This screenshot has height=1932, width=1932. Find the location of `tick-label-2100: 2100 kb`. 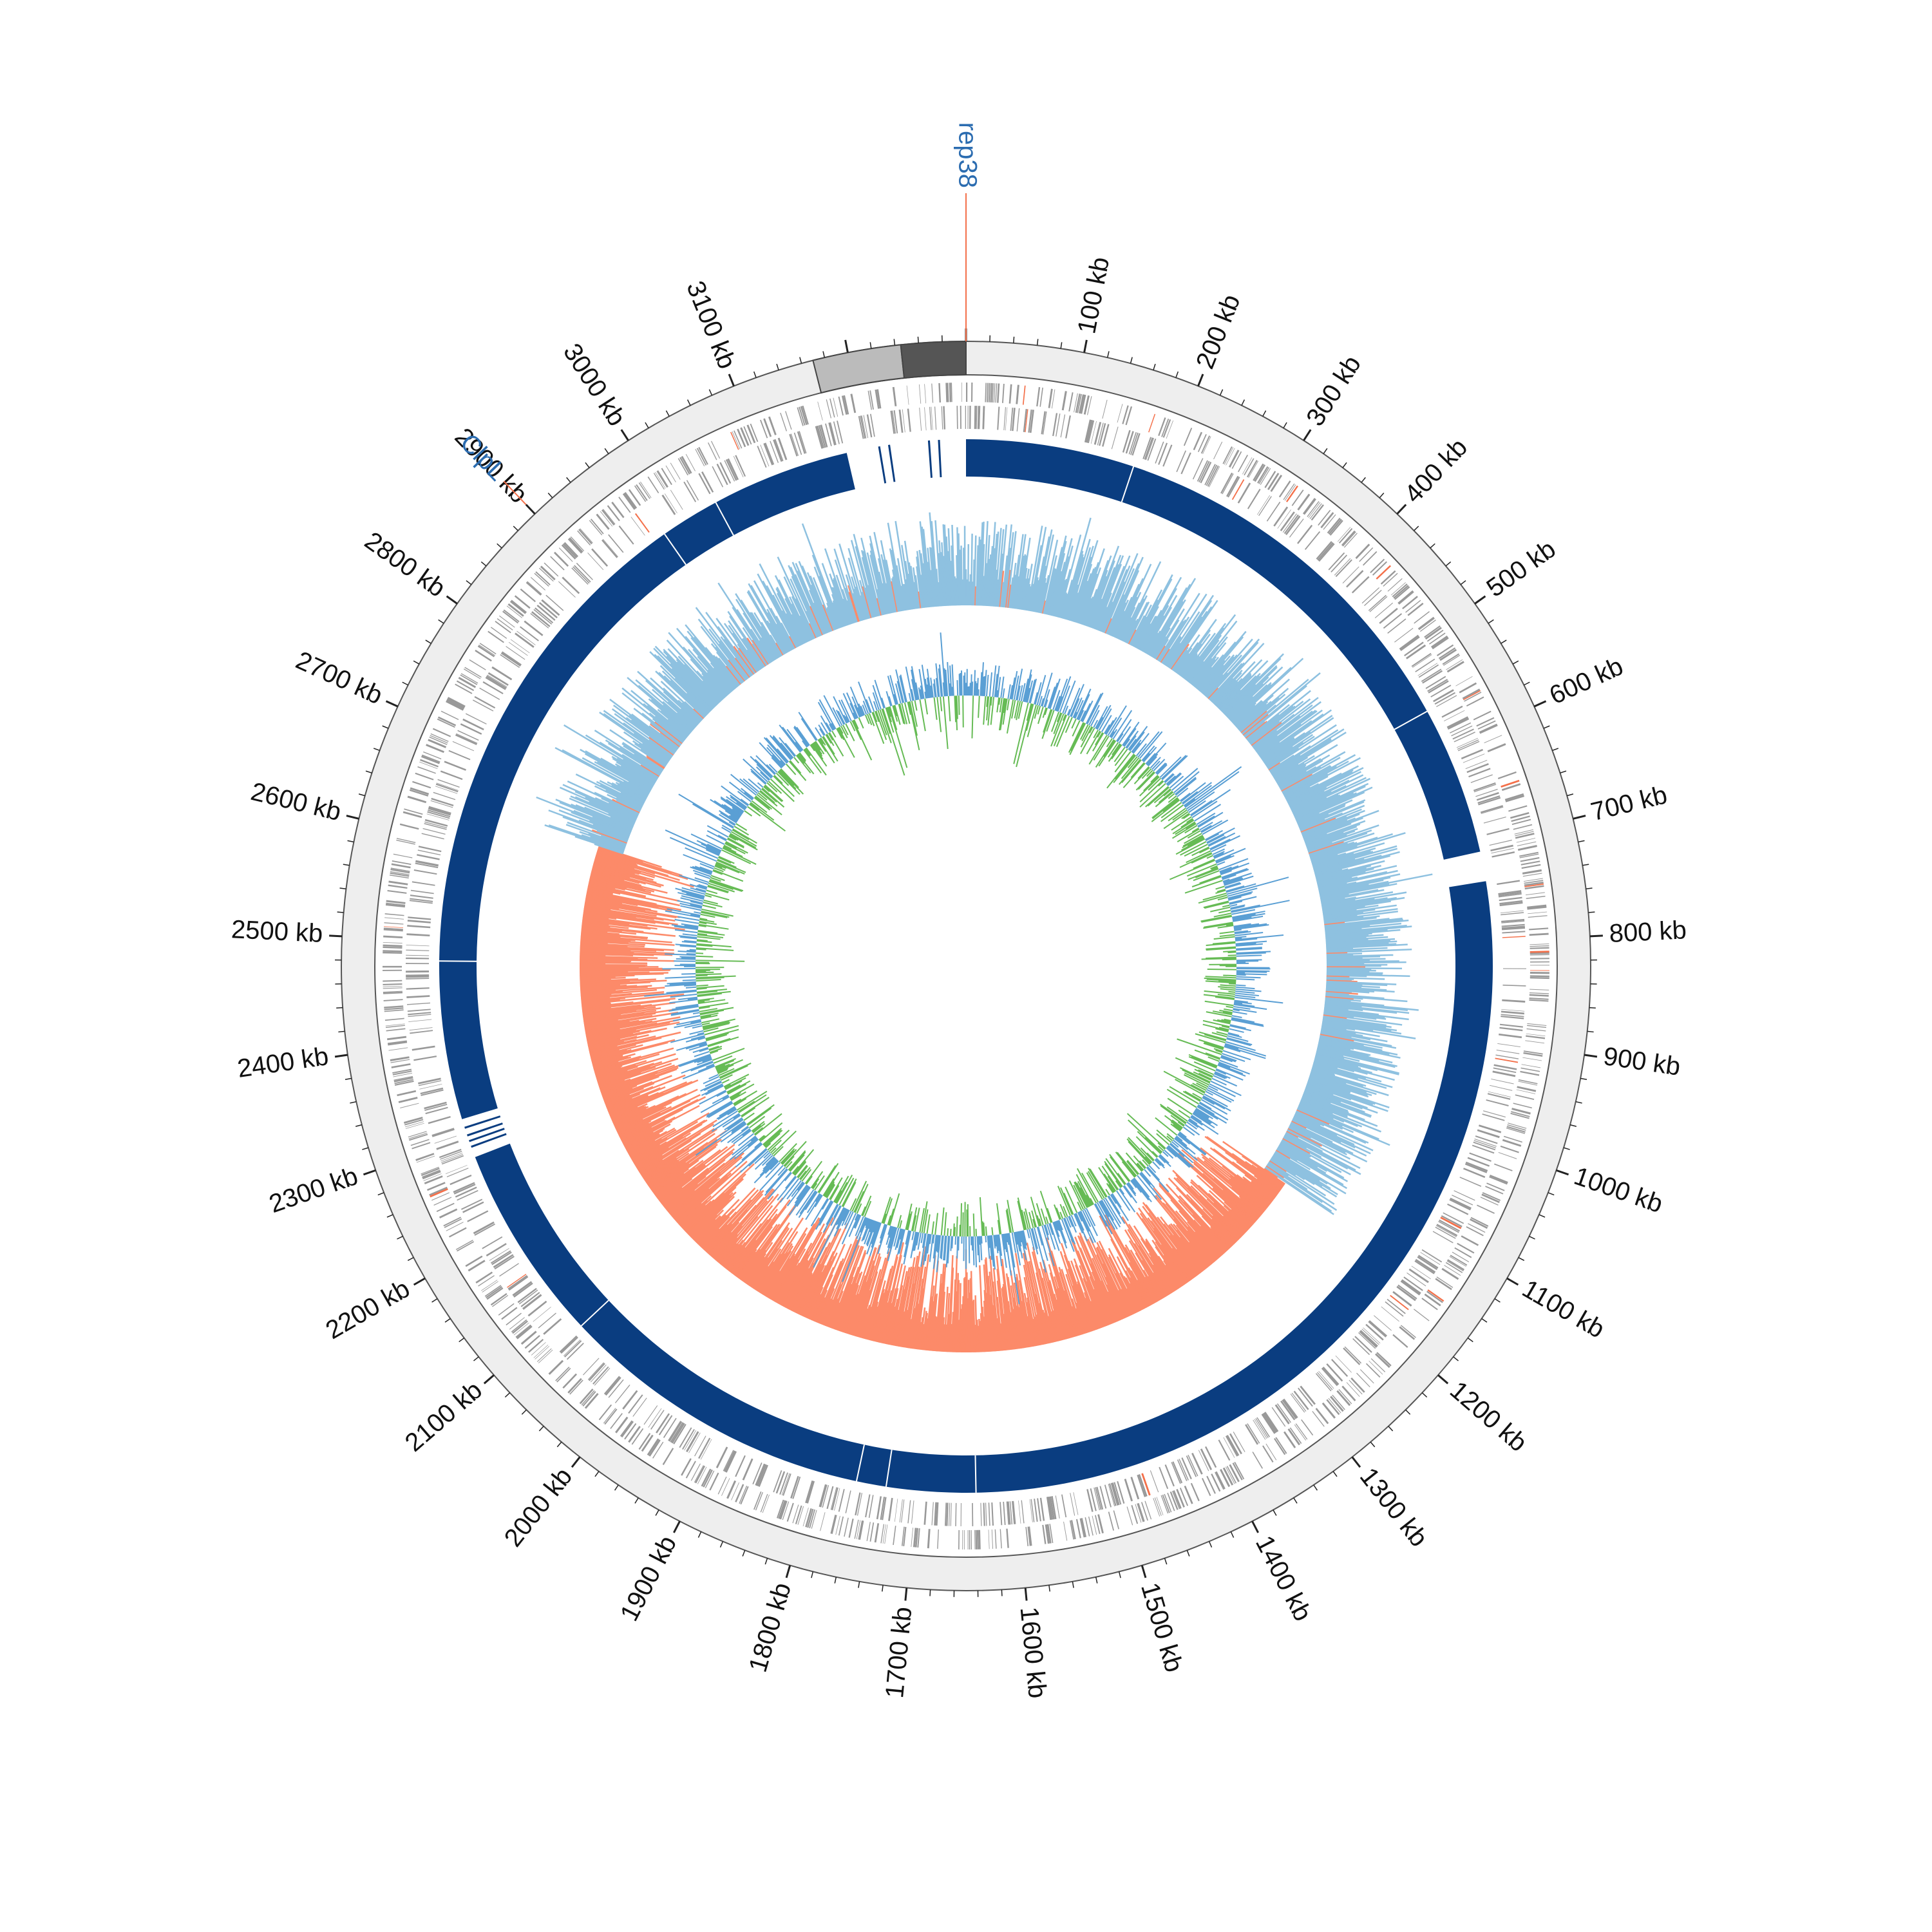

tick-label-2100: 2100 kb is located at coordinates (444, 1416).